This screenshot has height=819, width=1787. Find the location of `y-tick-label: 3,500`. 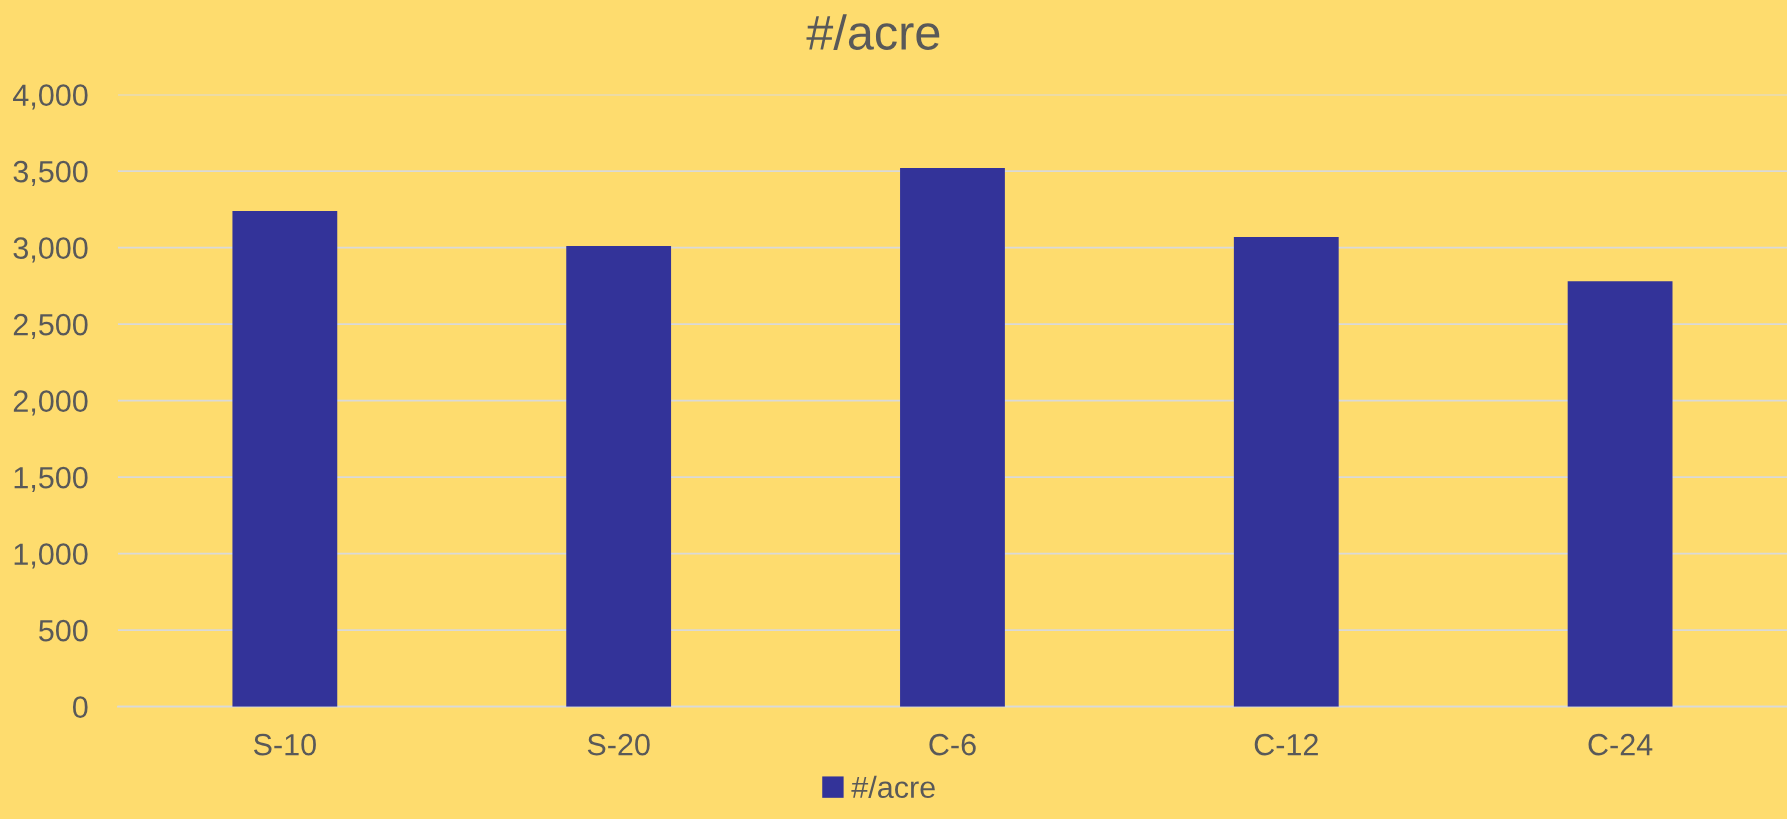

y-tick-label: 3,500 is located at coordinates (50, 173).